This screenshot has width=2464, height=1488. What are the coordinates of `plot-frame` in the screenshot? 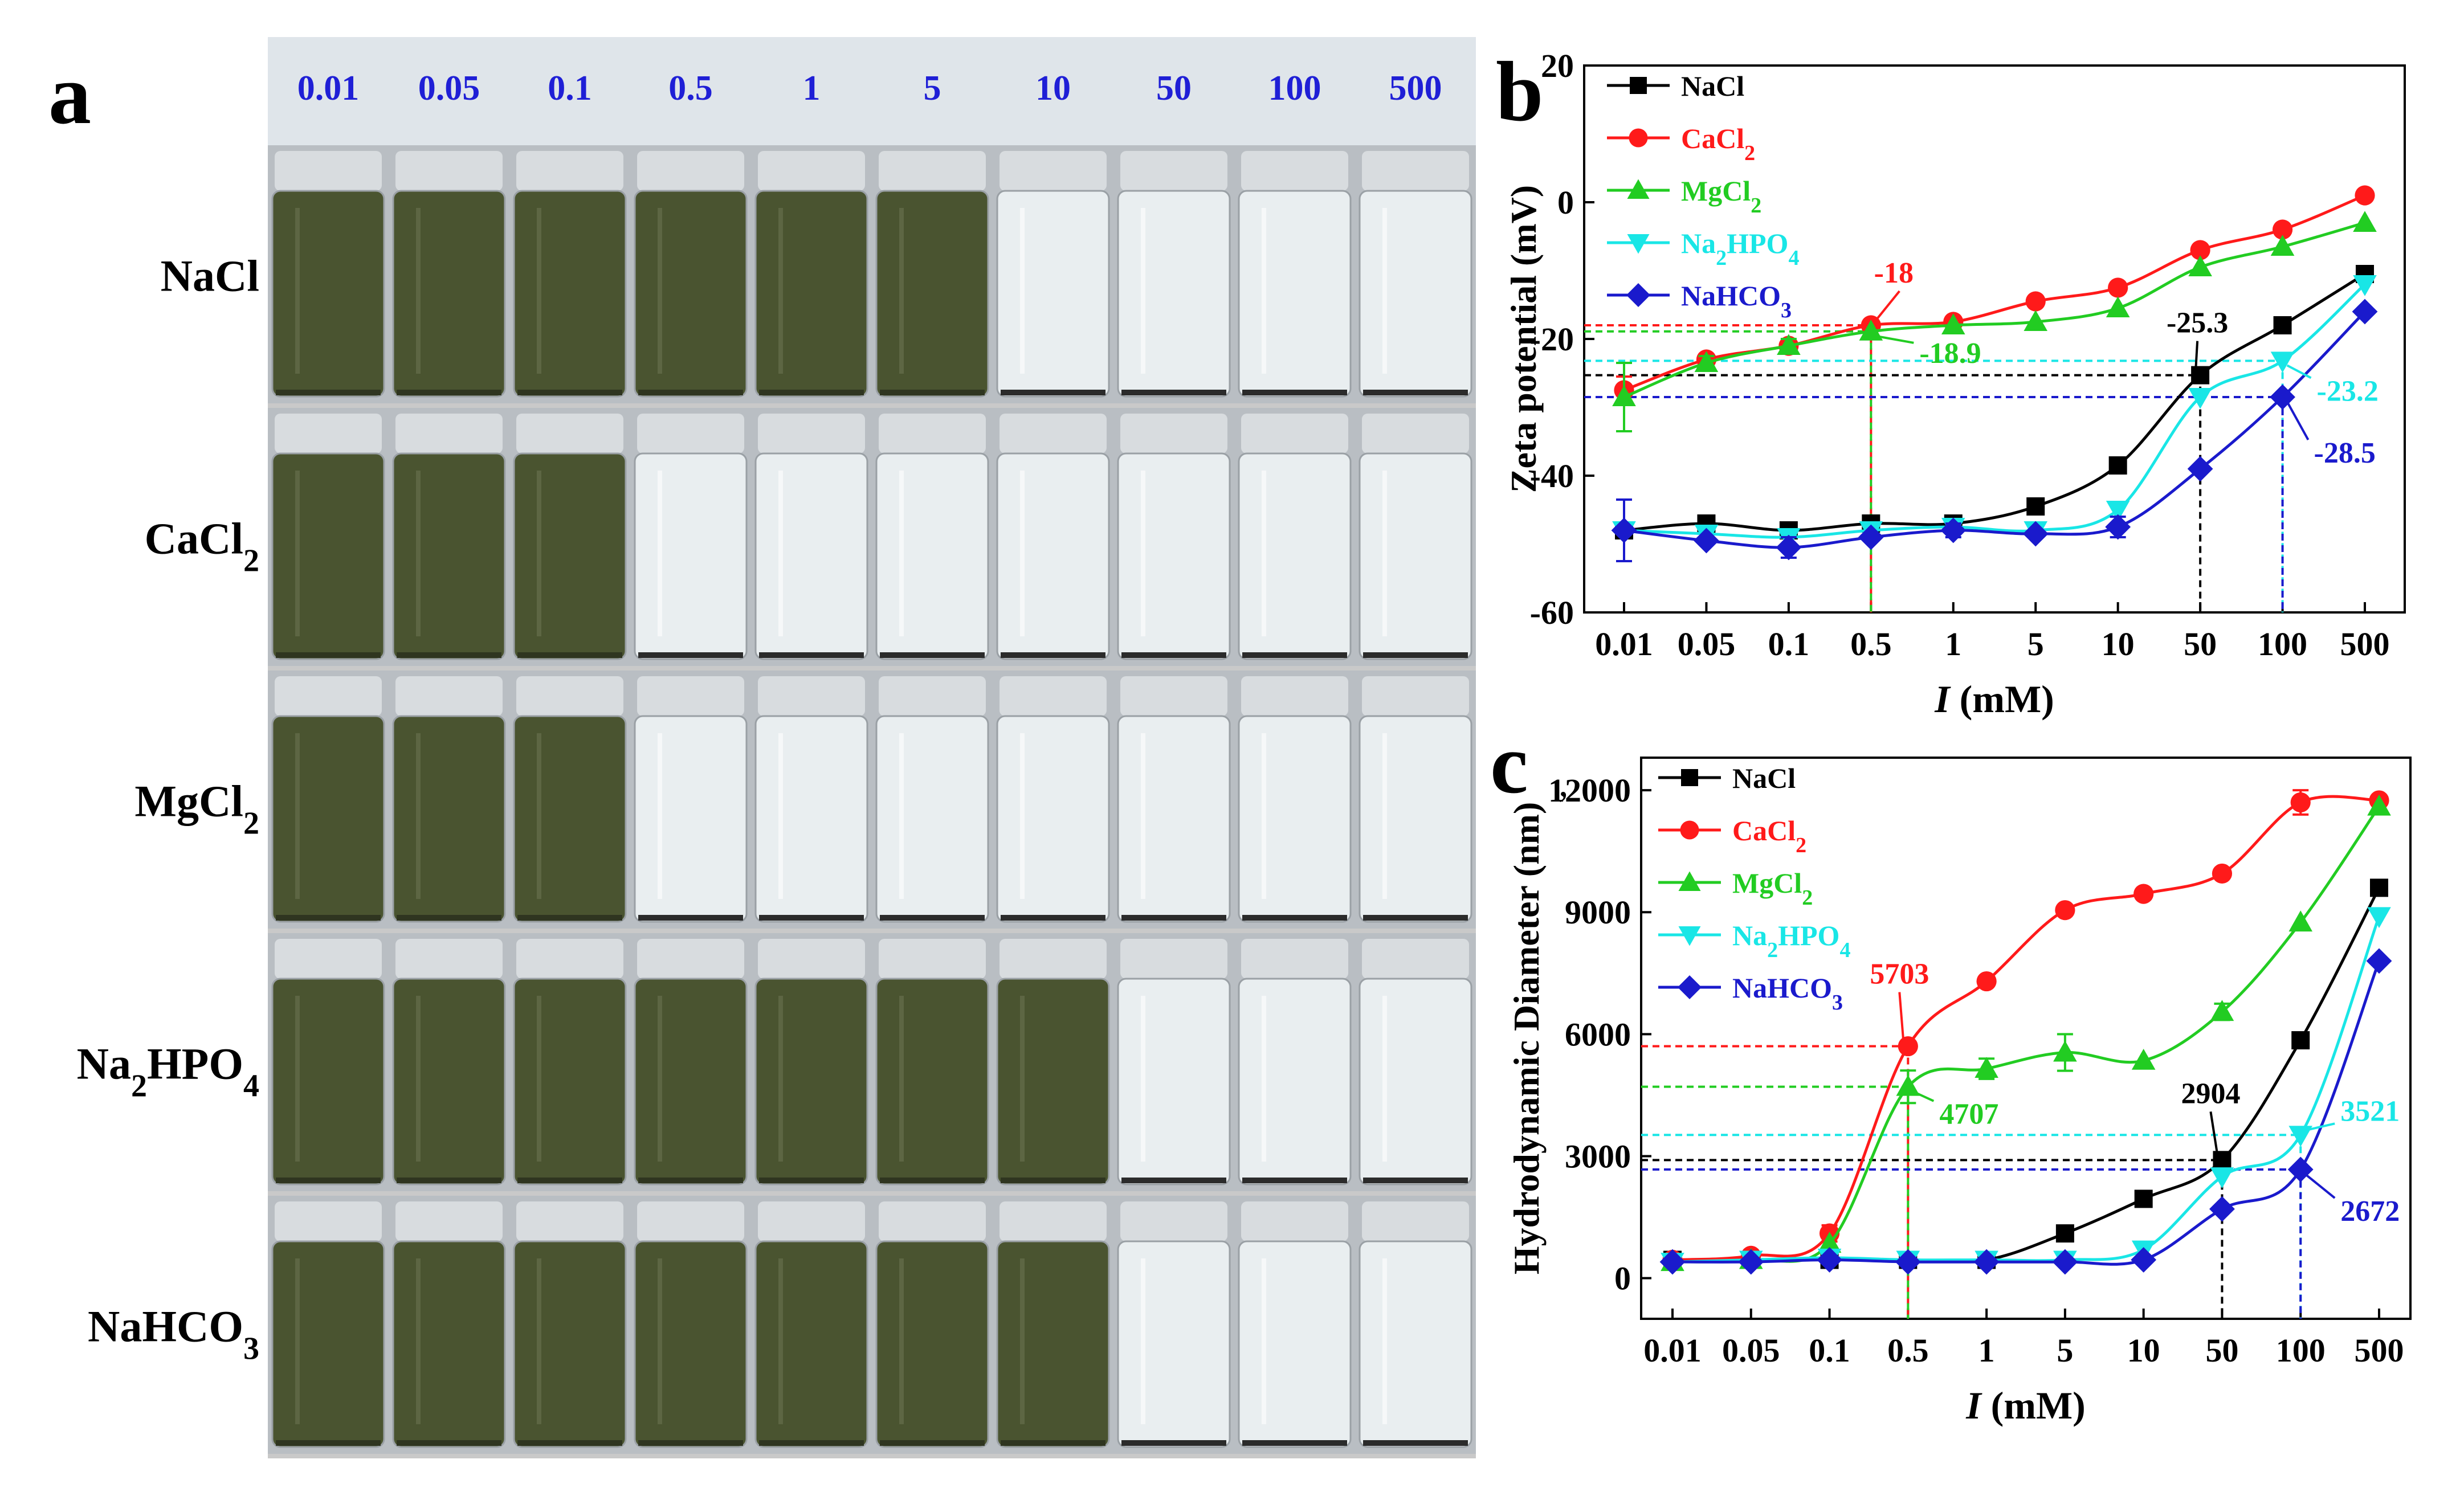 It's located at (2026, 1038).